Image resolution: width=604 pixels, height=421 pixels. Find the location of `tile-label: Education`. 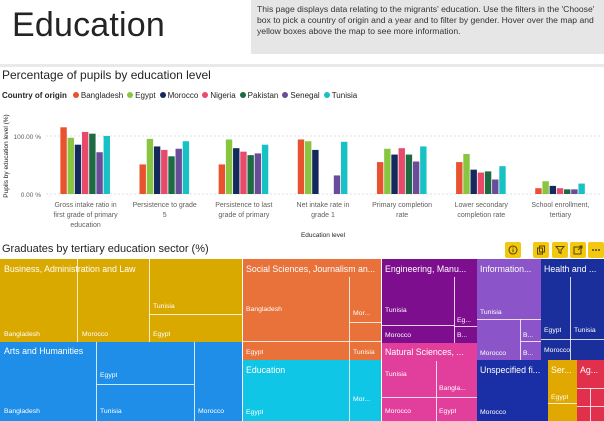

tile-label: Education is located at coordinates (266, 370).